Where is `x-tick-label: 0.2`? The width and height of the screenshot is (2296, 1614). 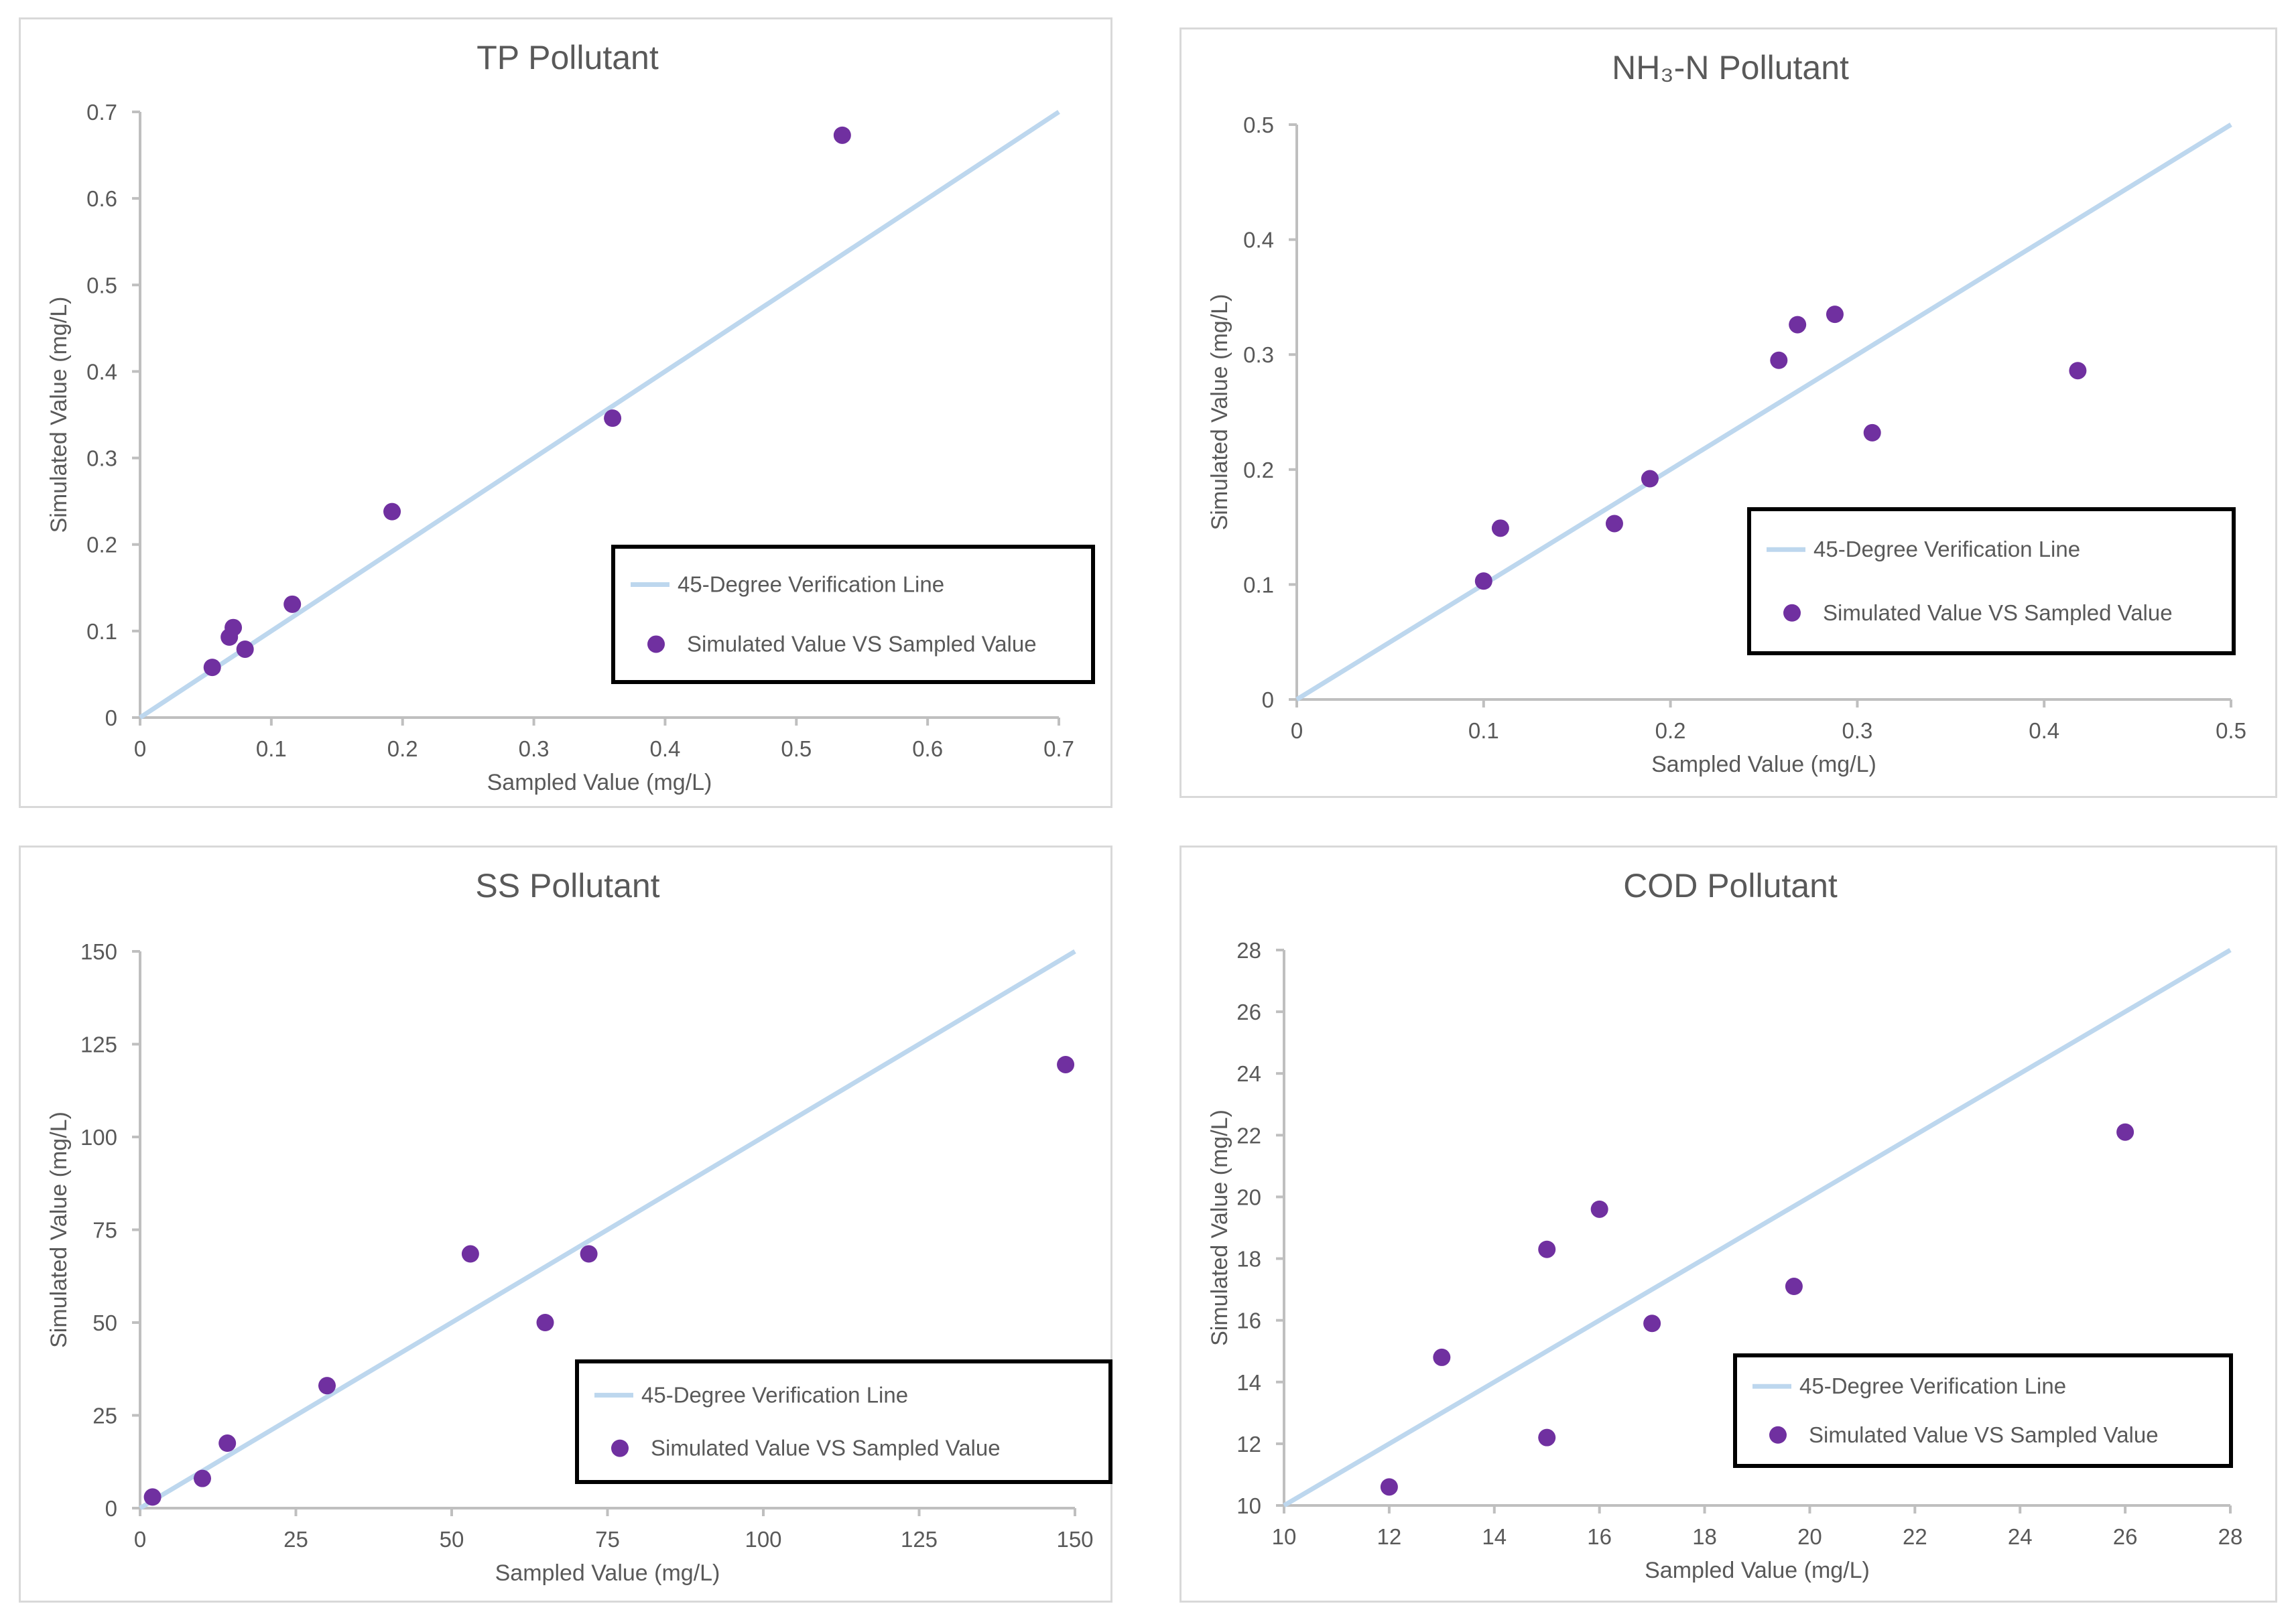
x-tick-label: 0.2 is located at coordinates (402, 748).